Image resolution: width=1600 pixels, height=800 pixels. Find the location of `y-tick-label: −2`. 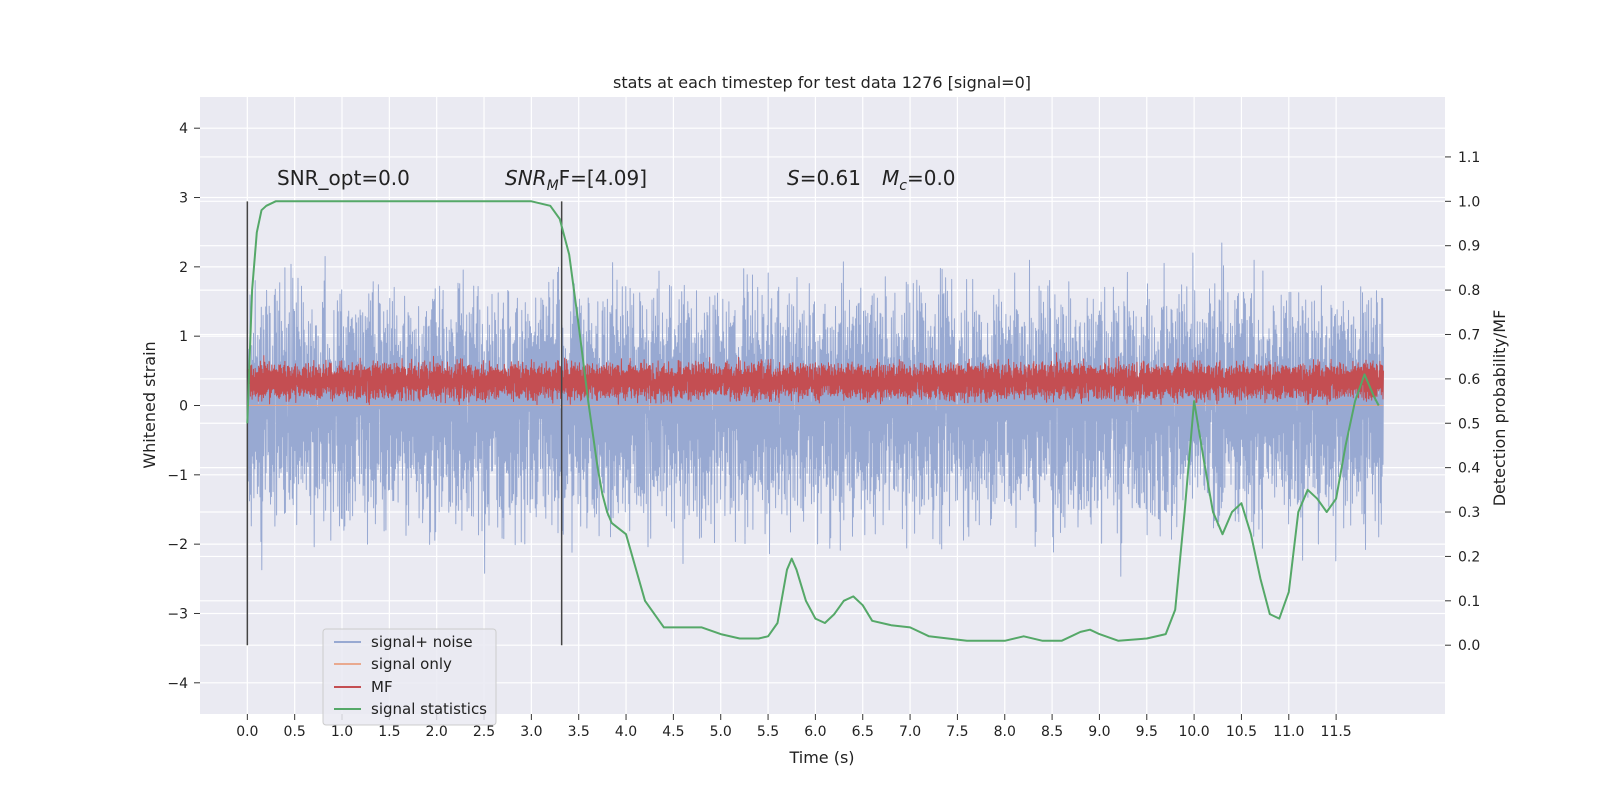

y-tick-label: −2 is located at coordinates (177, 545).